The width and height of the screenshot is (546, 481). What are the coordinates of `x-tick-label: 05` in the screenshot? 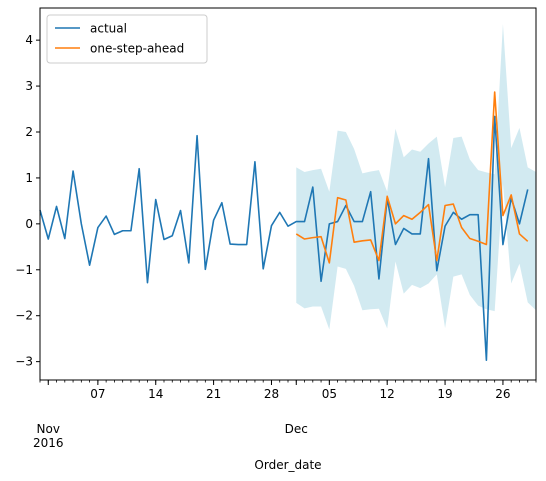 It's located at (329, 394).